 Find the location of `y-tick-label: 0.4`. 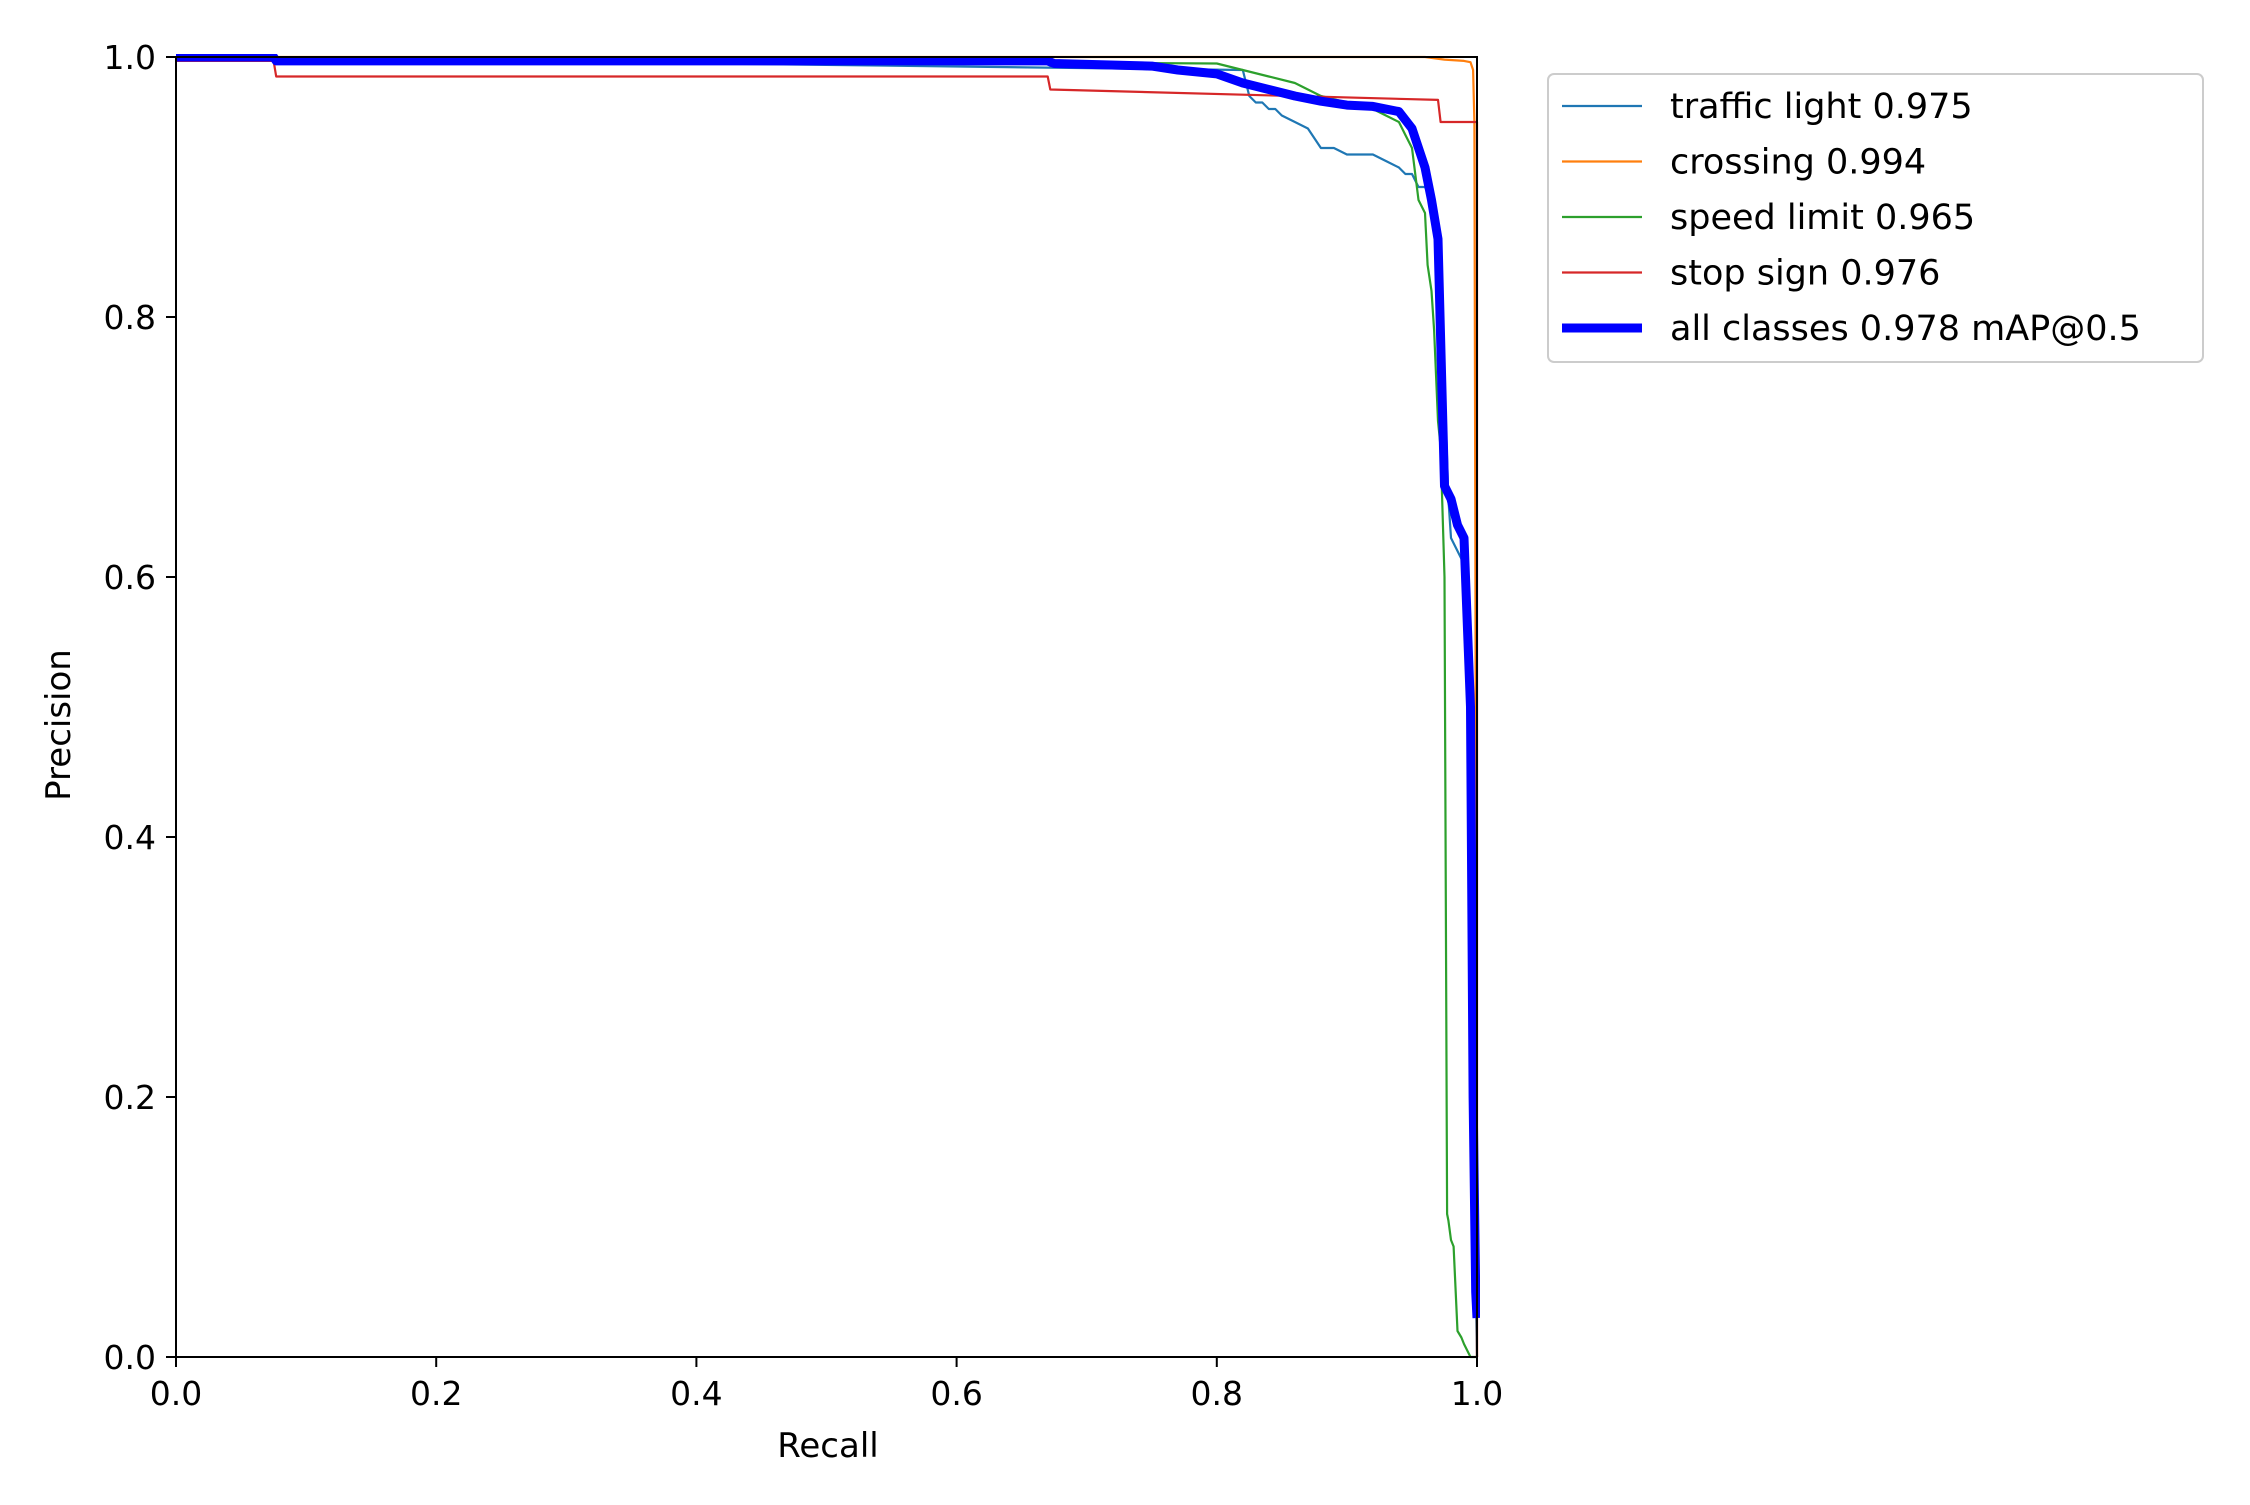

y-tick-label: 0.4 is located at coordinates (130, 837).